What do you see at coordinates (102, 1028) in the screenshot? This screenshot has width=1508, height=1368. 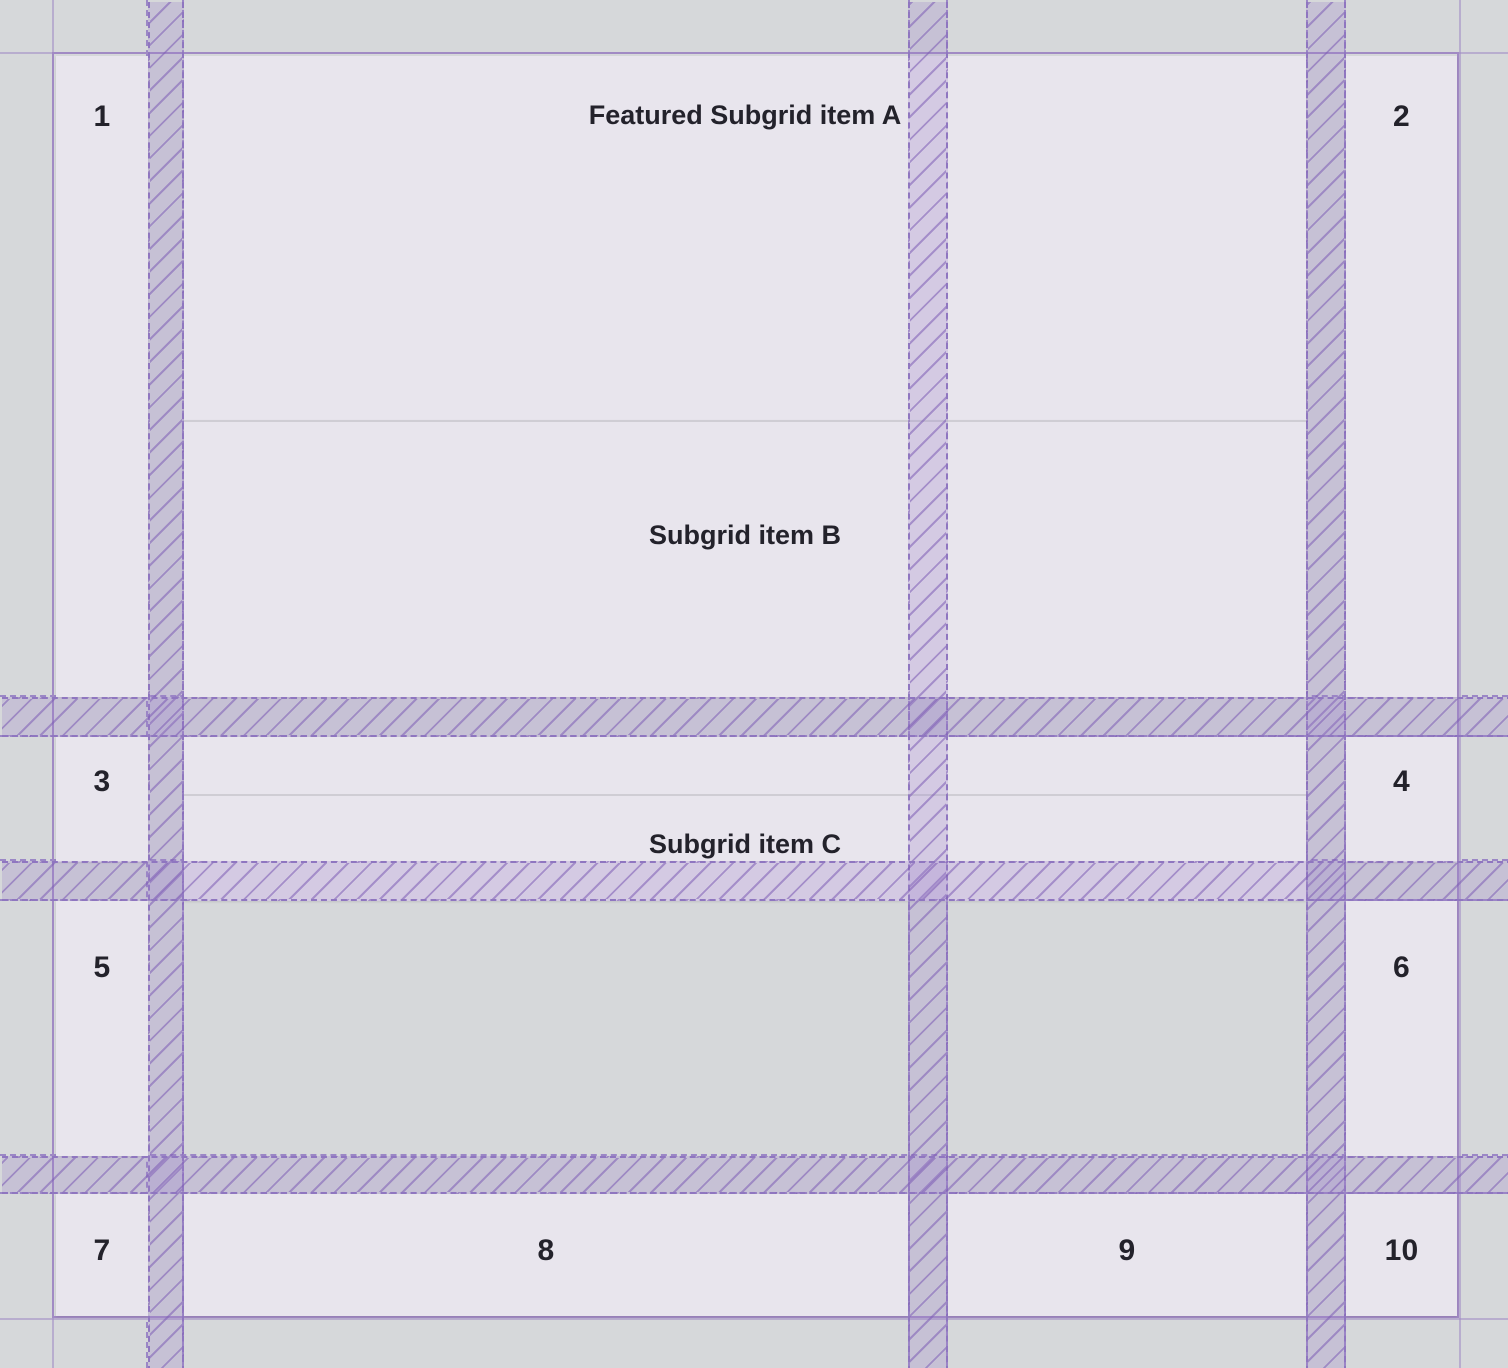 I see `grid-cell-5: 5` at bounding box center [102, 1028].